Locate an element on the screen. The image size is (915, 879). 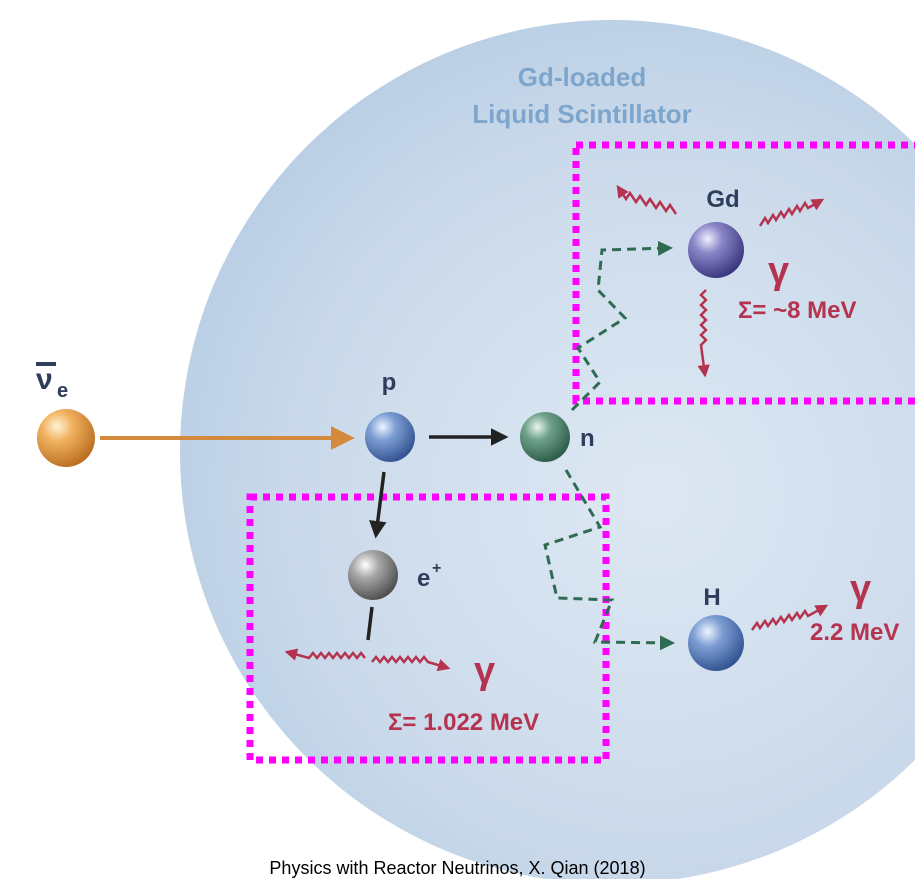
positron-ball is located at coordinates (373, 575).